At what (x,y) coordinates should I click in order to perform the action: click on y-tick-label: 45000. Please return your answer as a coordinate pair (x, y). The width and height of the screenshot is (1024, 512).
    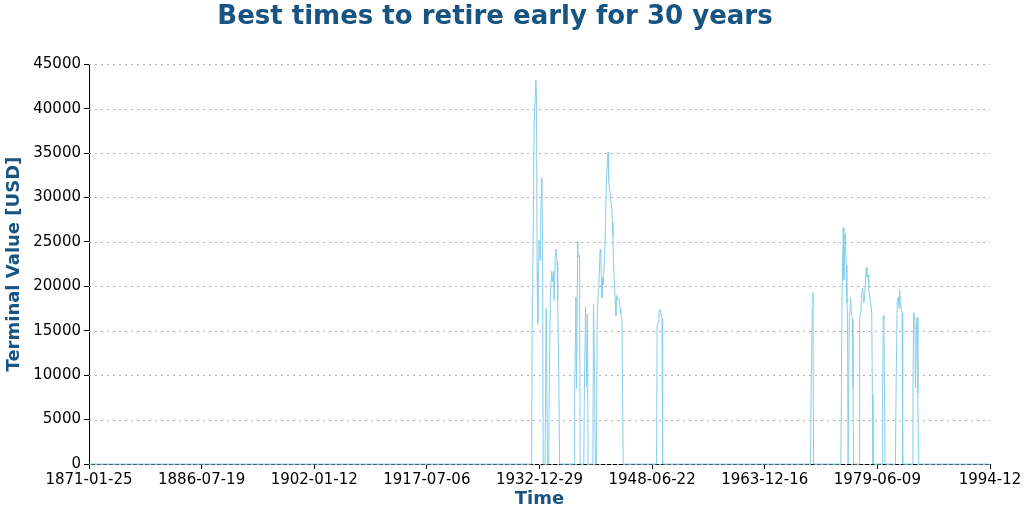
    Looking at the image, I should click on (57, 63).